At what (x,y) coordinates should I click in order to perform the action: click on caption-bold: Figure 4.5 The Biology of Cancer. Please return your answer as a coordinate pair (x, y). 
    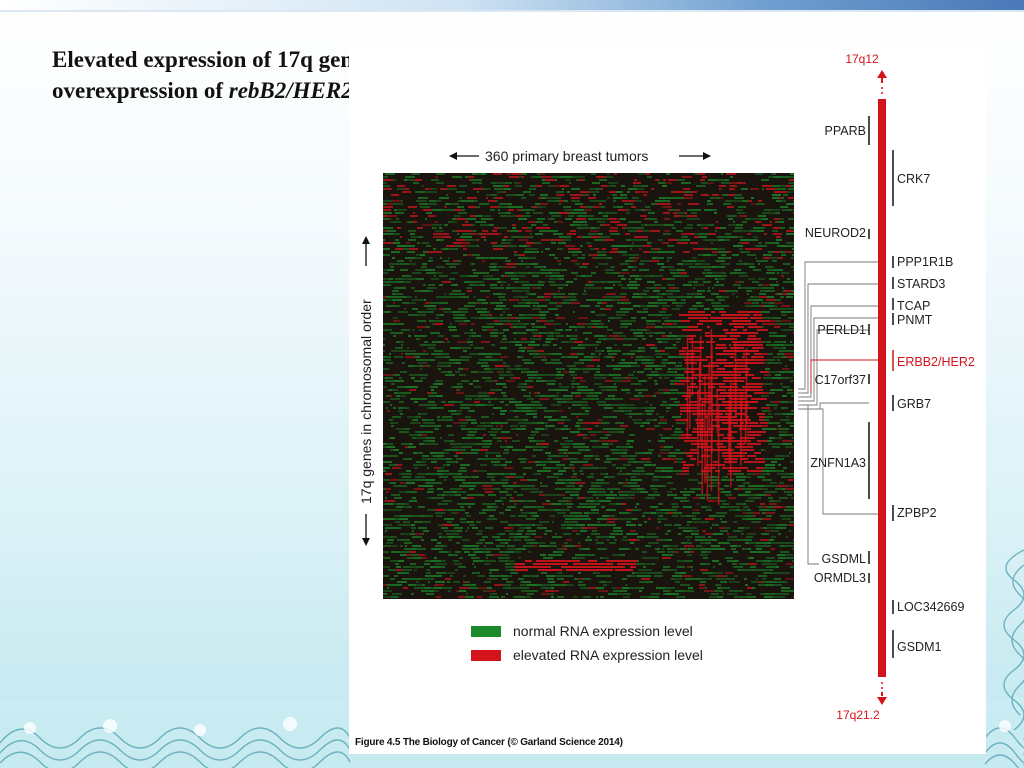
    Looking at the image, I should click on (430, 742).